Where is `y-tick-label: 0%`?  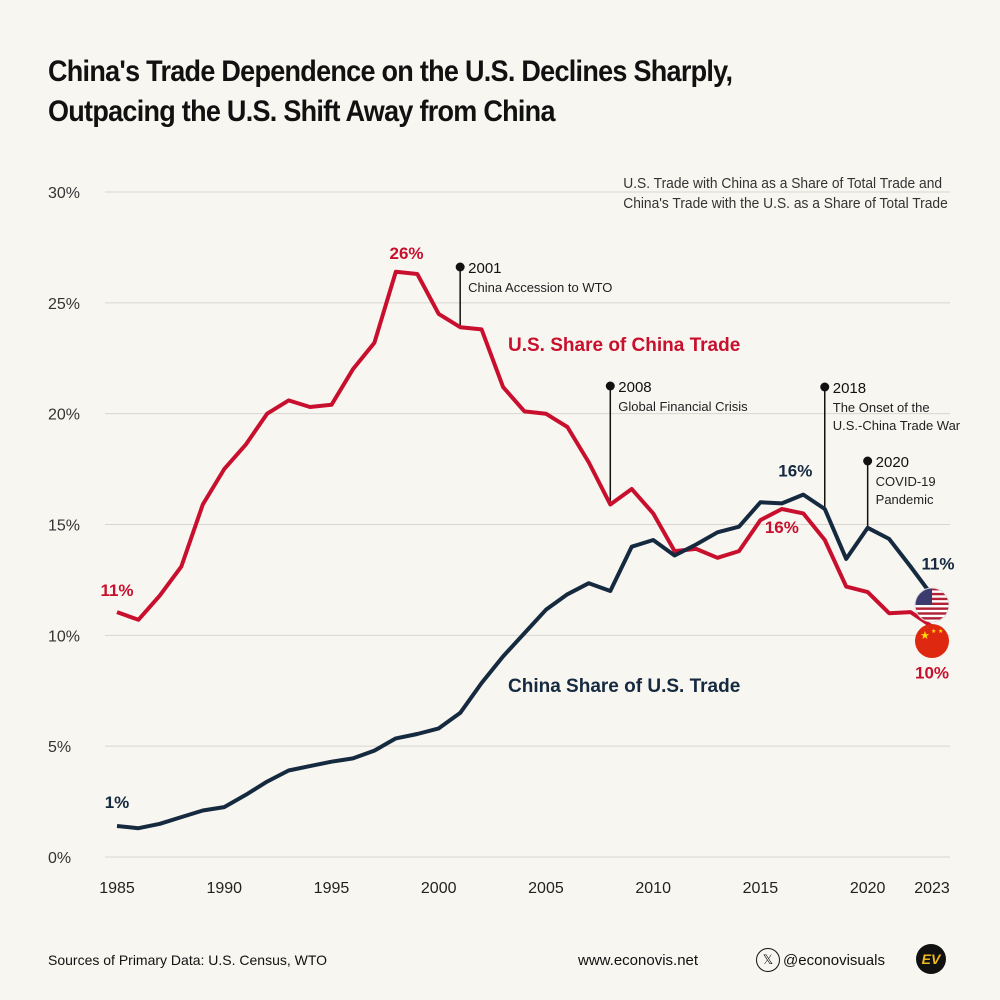
y-tick-label: 0% is located at coordinates (59, 858).